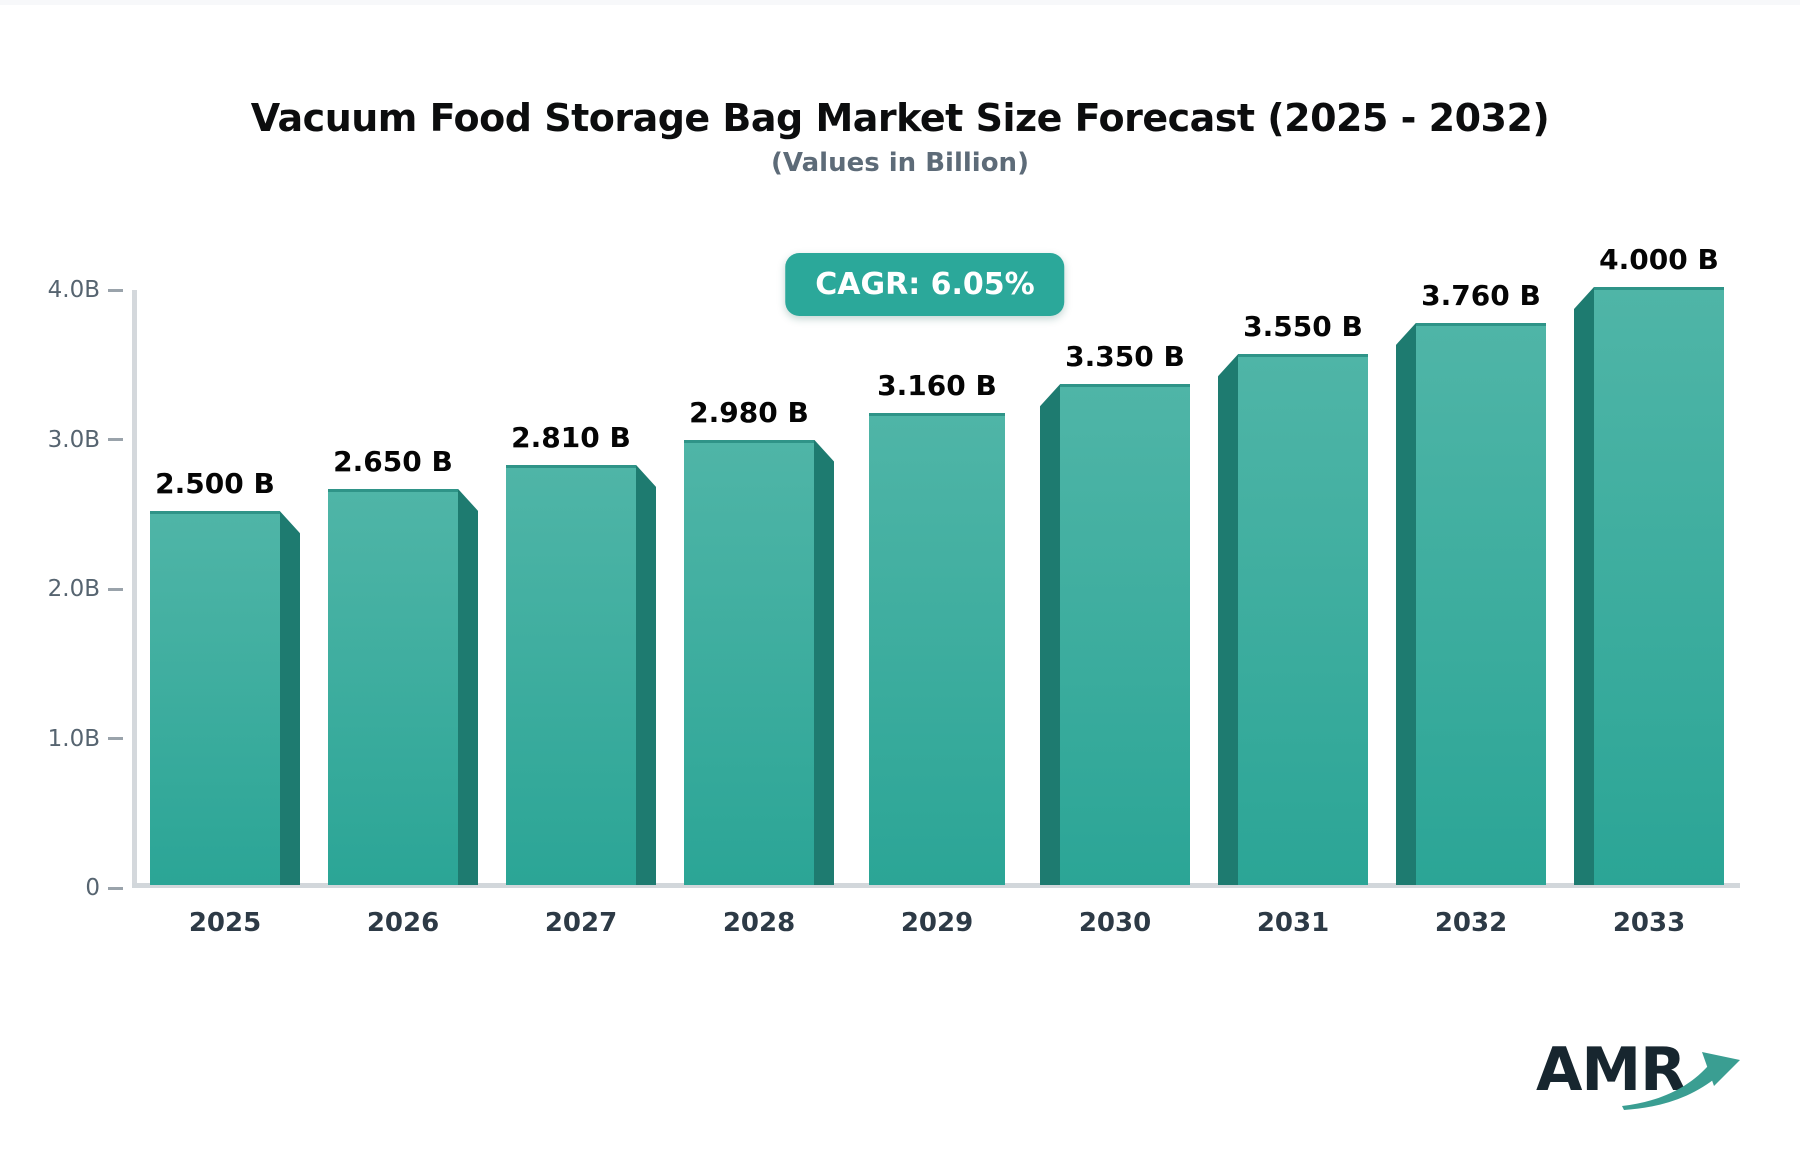  Describe the element at coordinates (1115, 923) in the screenshot. I see `x-axis-label-2030: 2030` at that location.